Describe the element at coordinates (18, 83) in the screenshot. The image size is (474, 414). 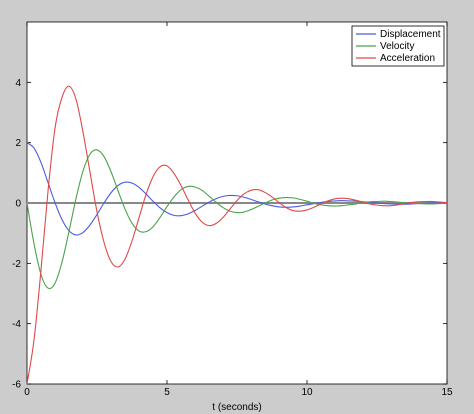
I see `y-tick-label: 4` at that location.